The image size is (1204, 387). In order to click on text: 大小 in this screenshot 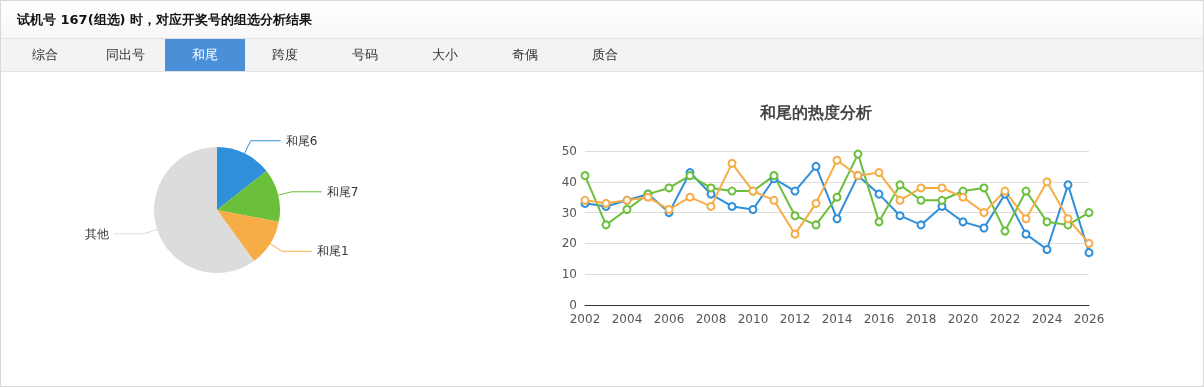, I will do `click(445, 55)`.